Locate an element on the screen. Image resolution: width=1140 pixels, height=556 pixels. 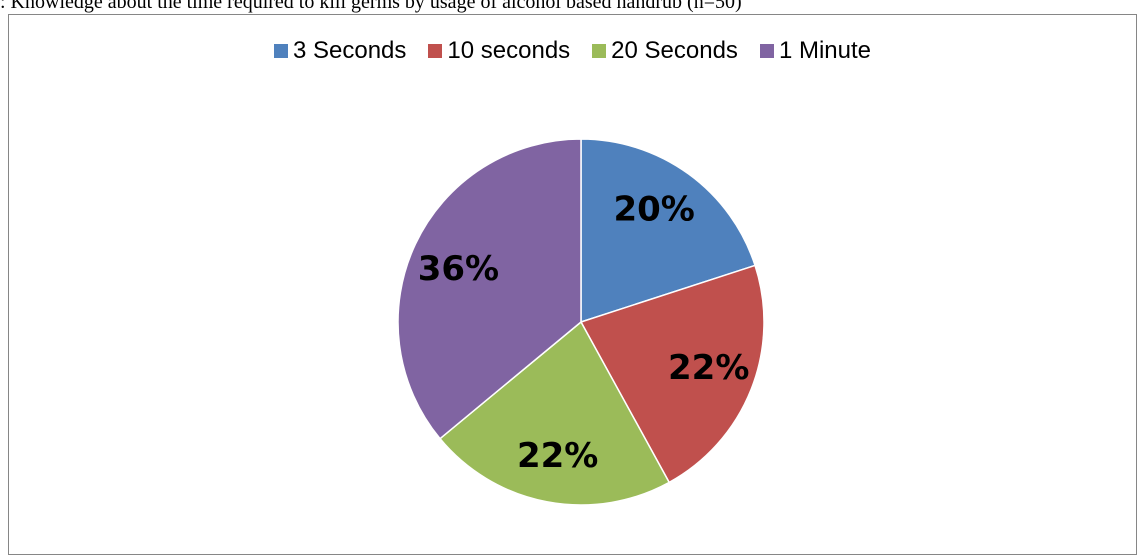
legend-item-1-minute: 1 Minute is located at coordinates (815, 51).